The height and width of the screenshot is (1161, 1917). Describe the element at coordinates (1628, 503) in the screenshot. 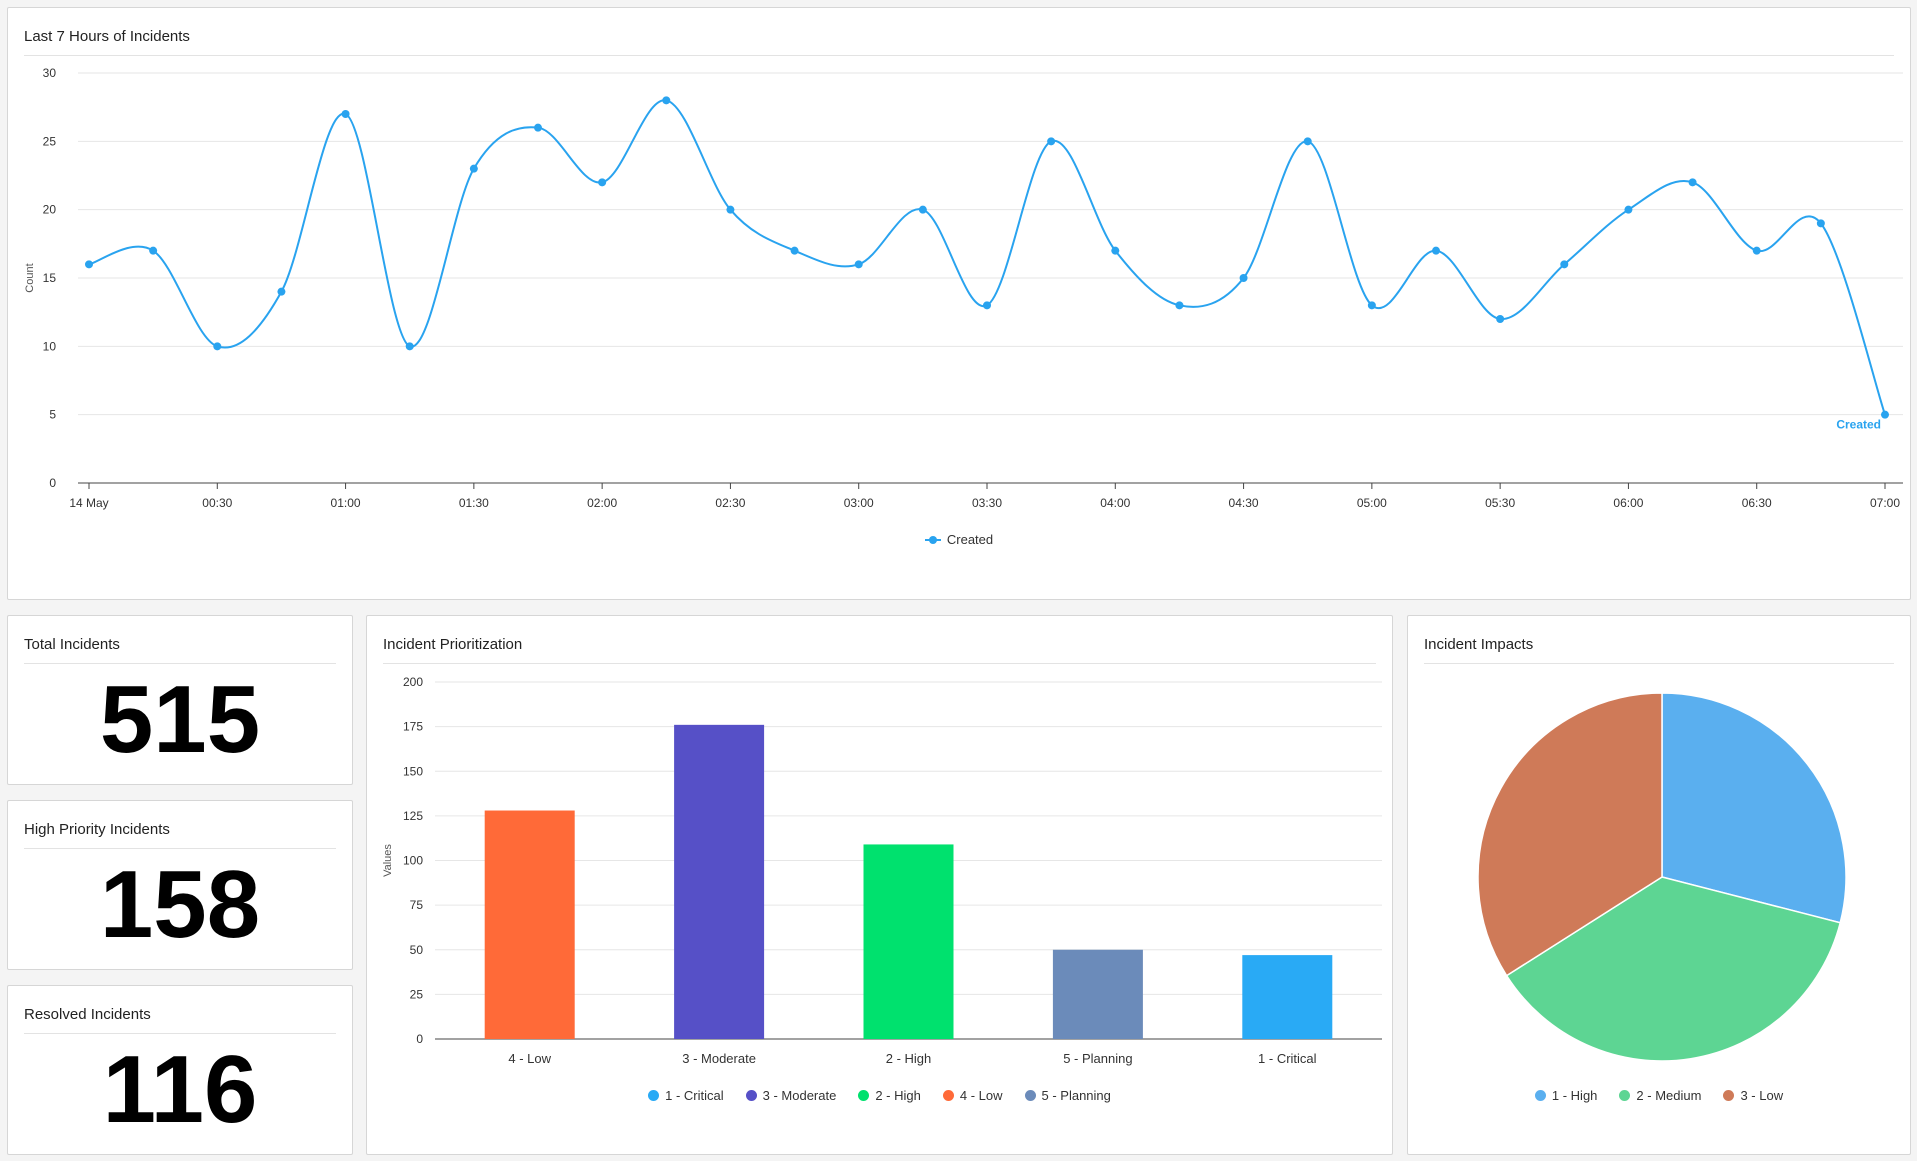

I see `x-tick-label: 06:00` at that location.